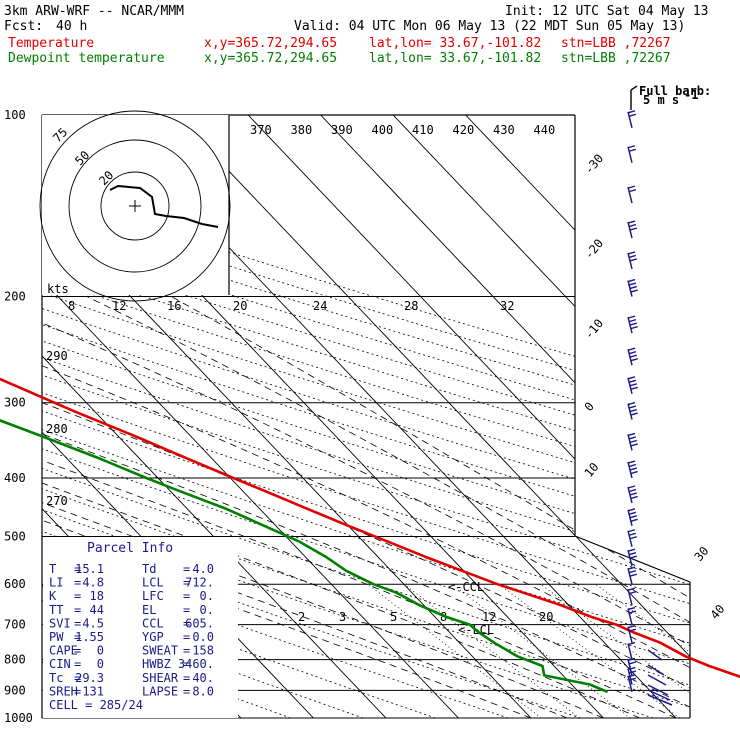 This screenshot has height=740, width=740. I want to click on parcel-info-value: CIN, so click(60, 664).